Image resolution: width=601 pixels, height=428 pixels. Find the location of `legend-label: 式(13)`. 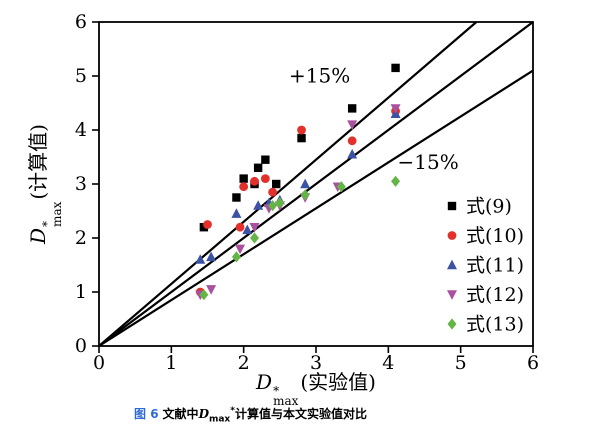

legend-label: 式(13) is located at coordinates (495, 325).